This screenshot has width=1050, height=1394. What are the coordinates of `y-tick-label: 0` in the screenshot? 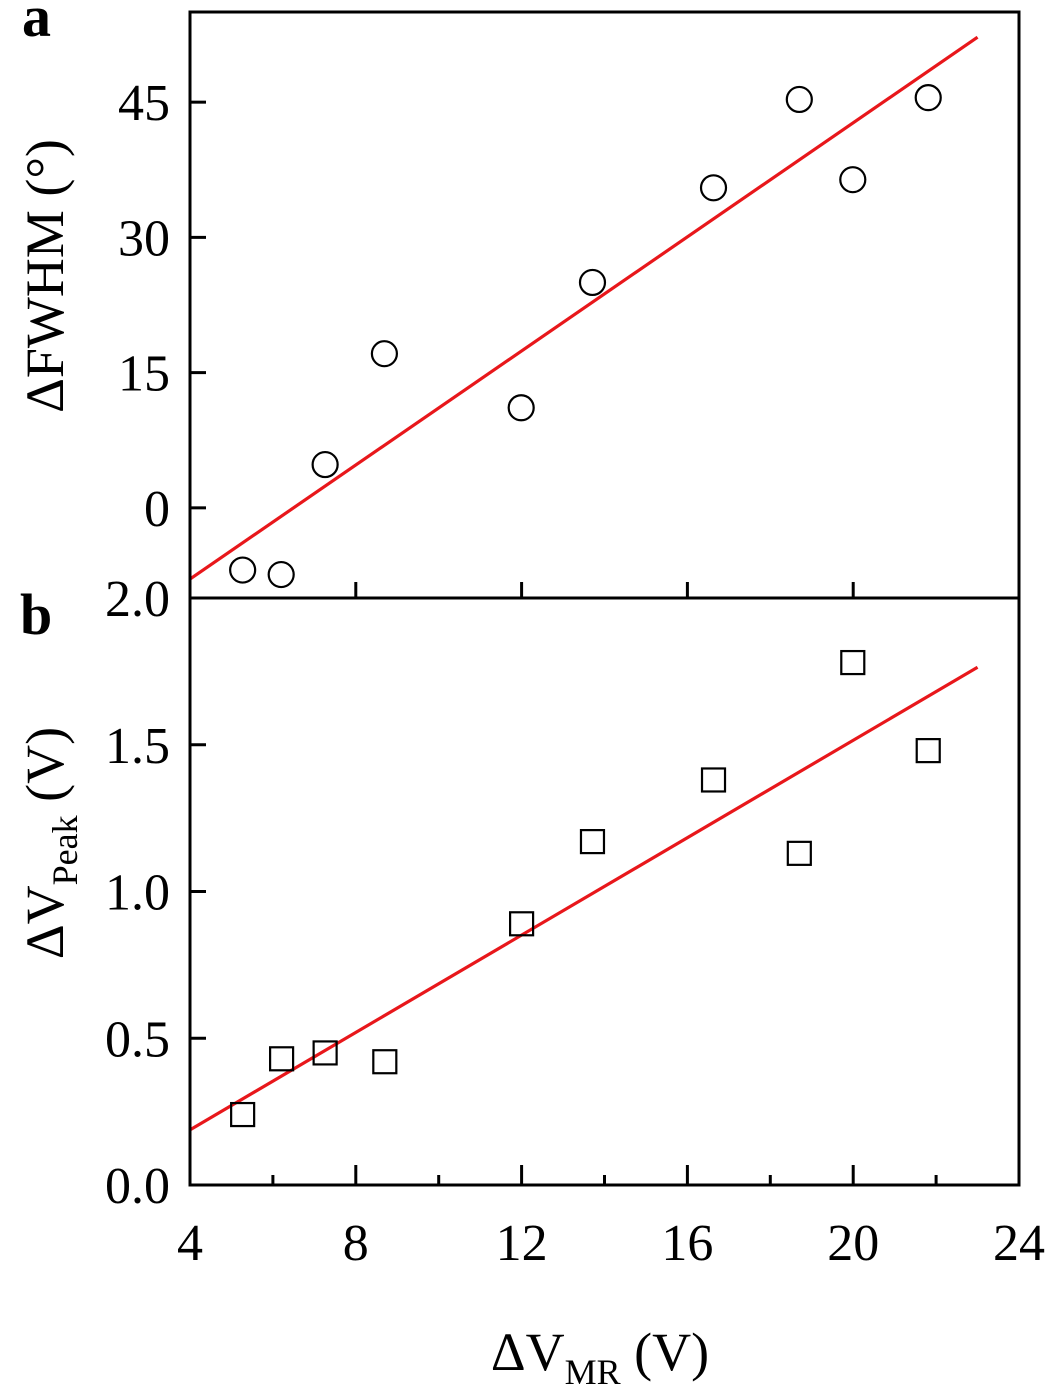 It's located at (157, 509).